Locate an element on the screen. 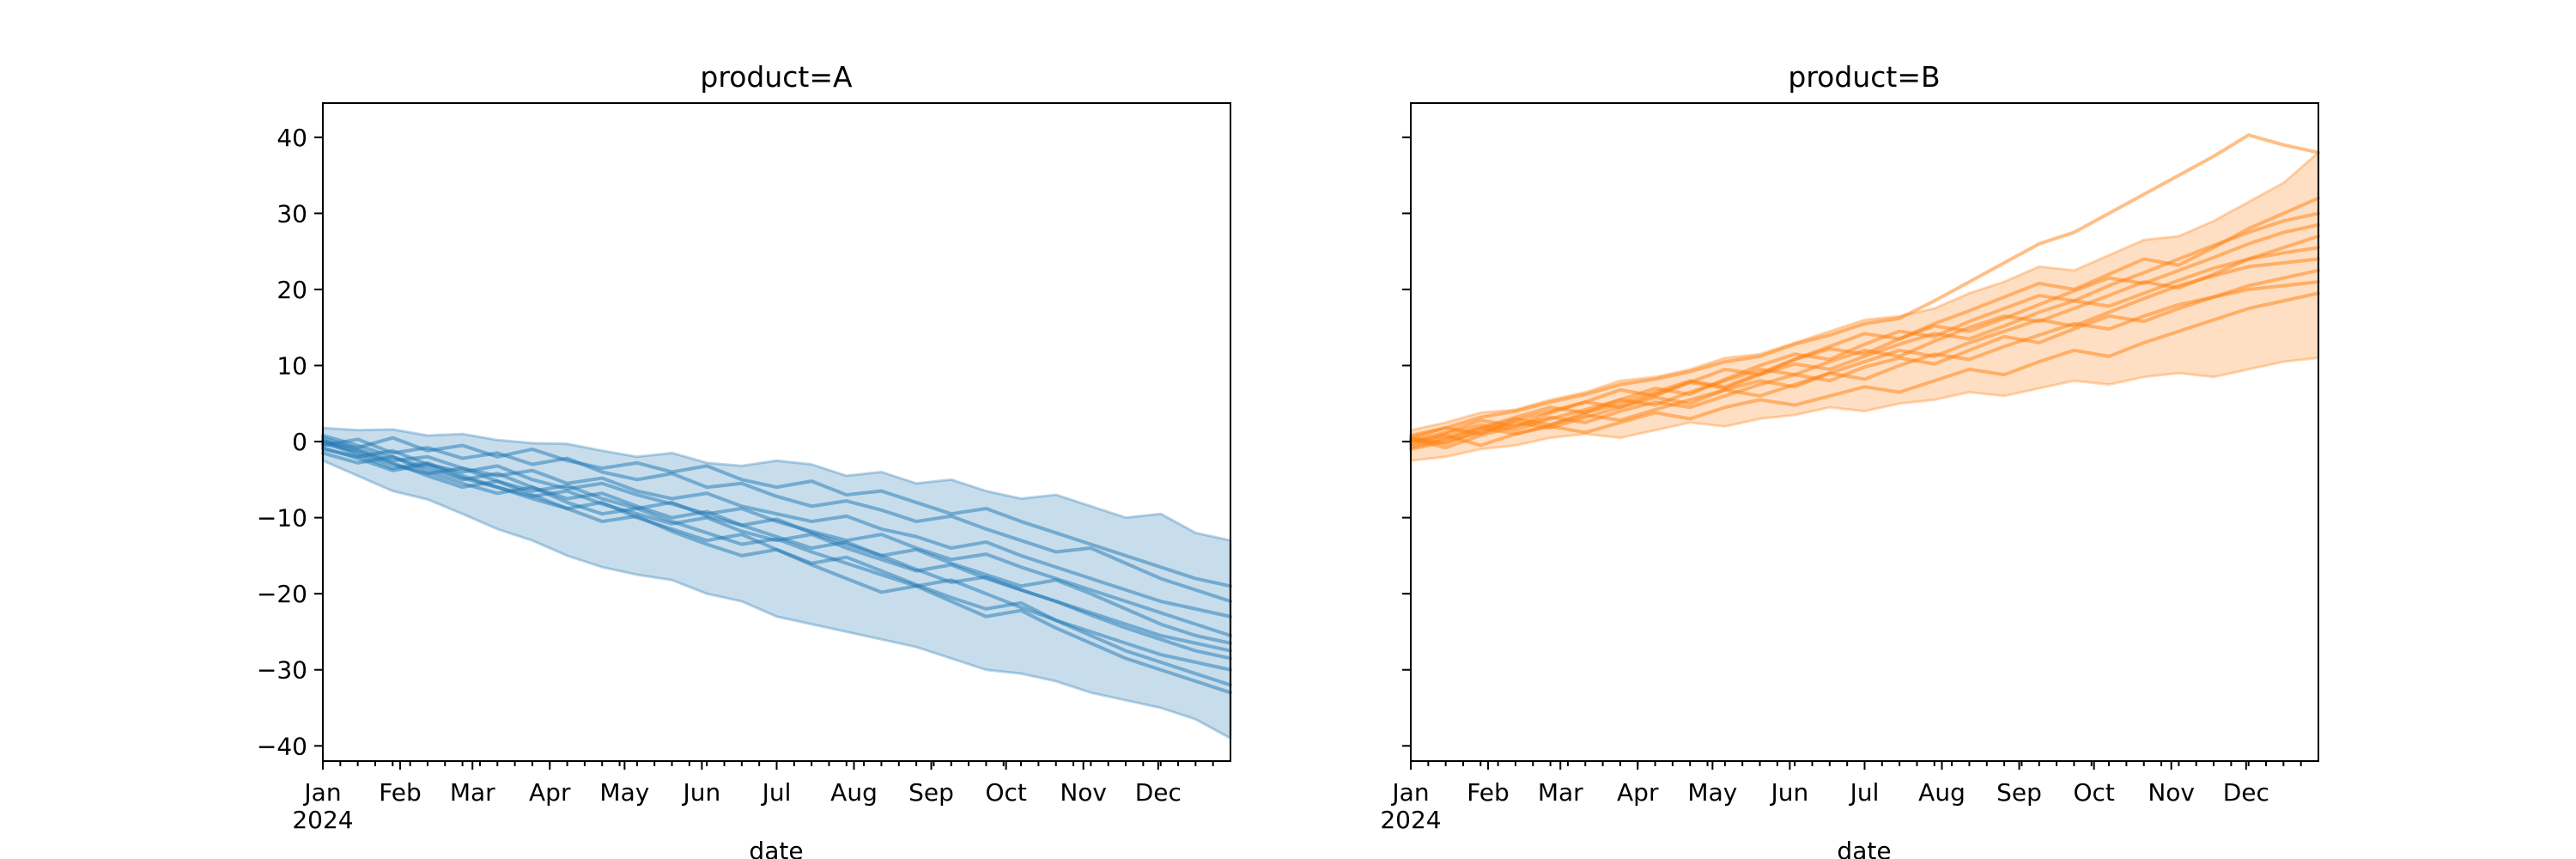 This screenshot has width=2576, height=859. y-tick-label: 10 is located at coordinates (291, 366).